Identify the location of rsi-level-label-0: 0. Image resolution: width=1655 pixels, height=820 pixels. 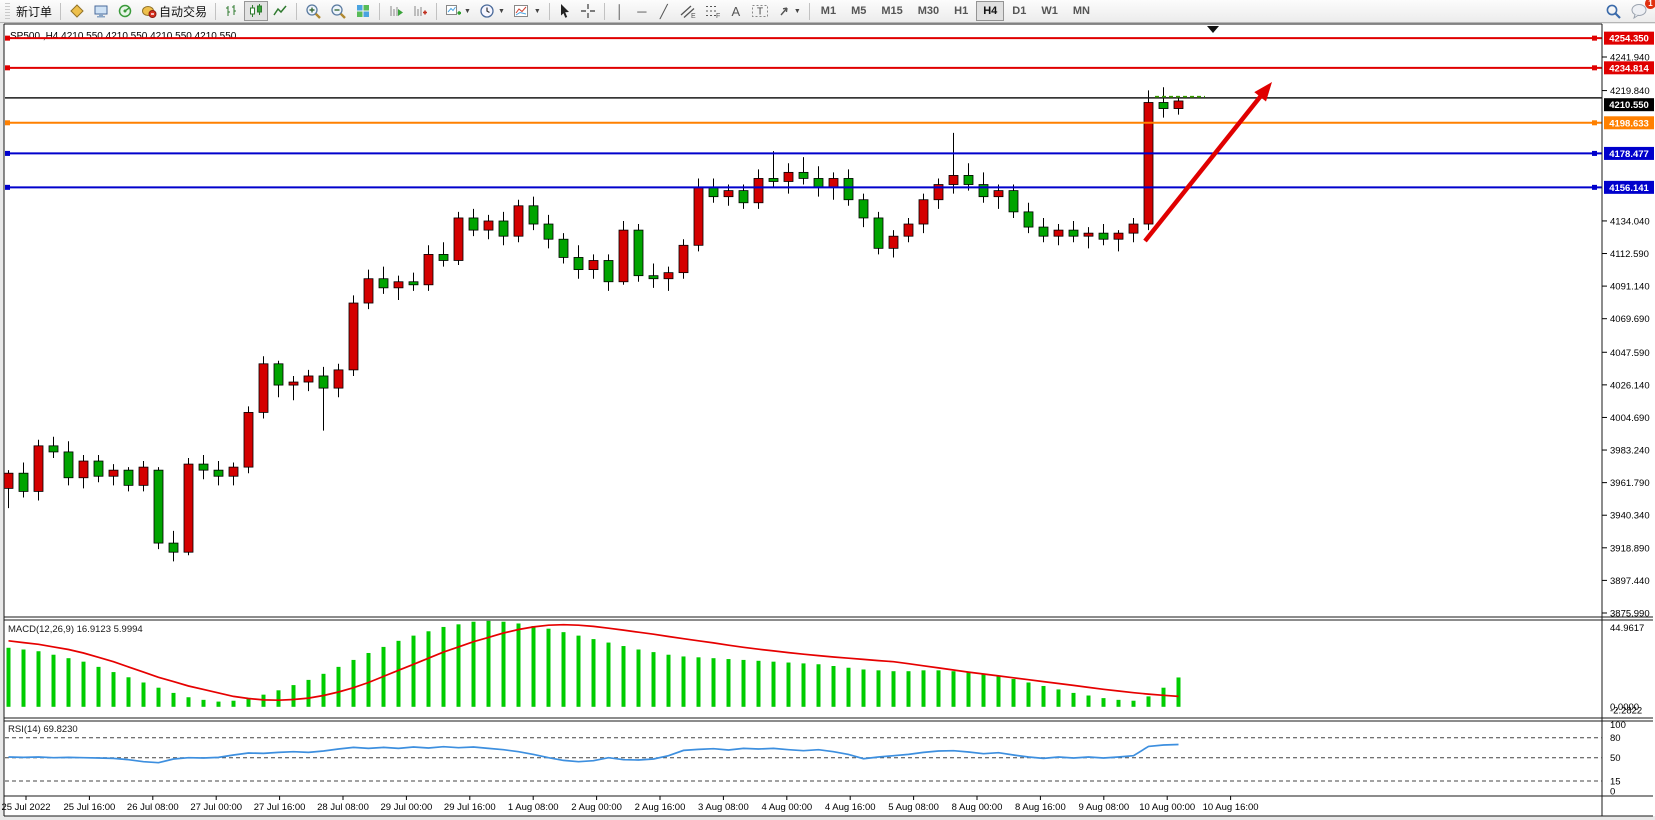
(1612, 792).